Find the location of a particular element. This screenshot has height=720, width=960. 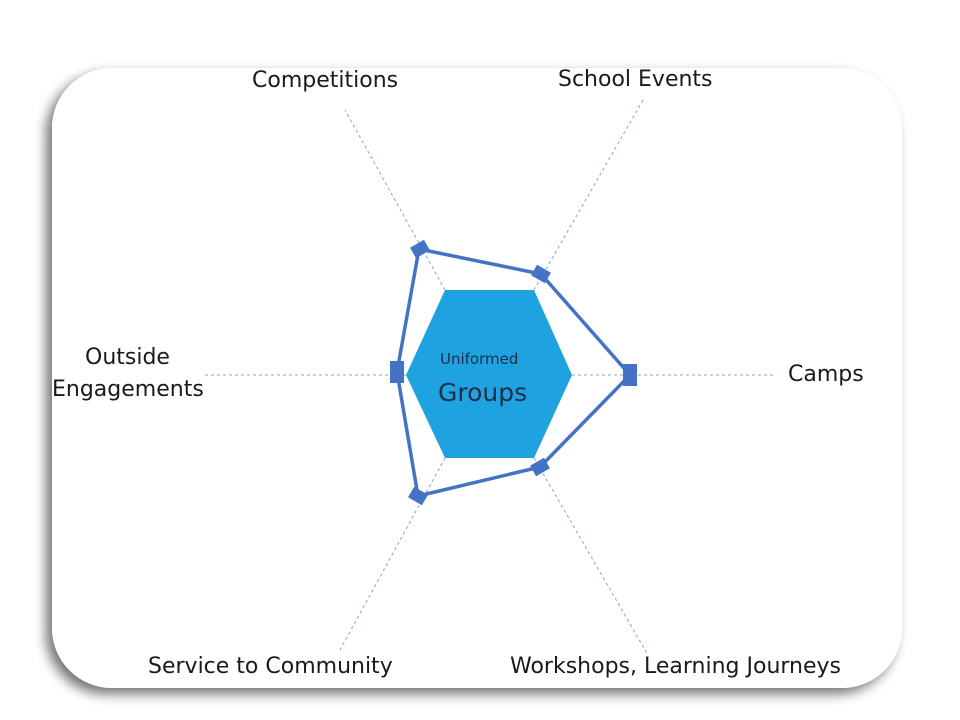

marker-camps is located at coordinates (630, 375).